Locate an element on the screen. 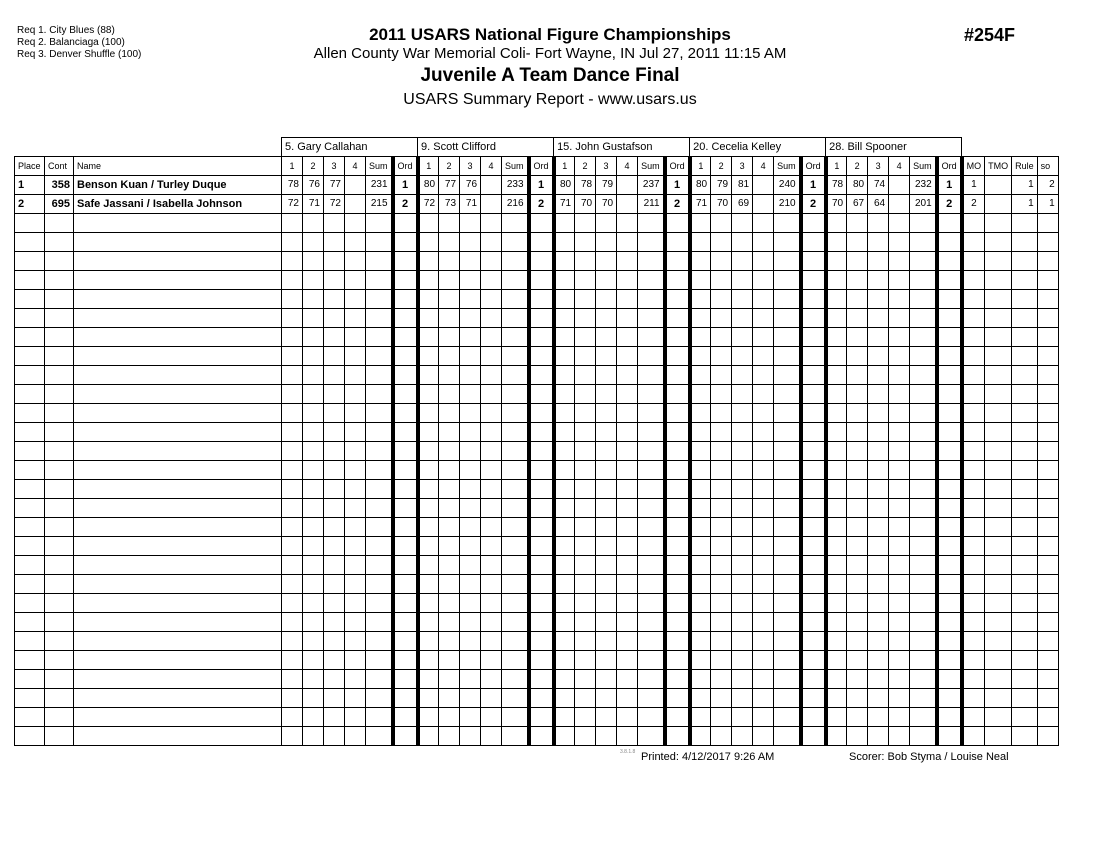 The width and height of the screenshot is (1100, 850). score-cell: 72 is located at coordinates (334, 204).